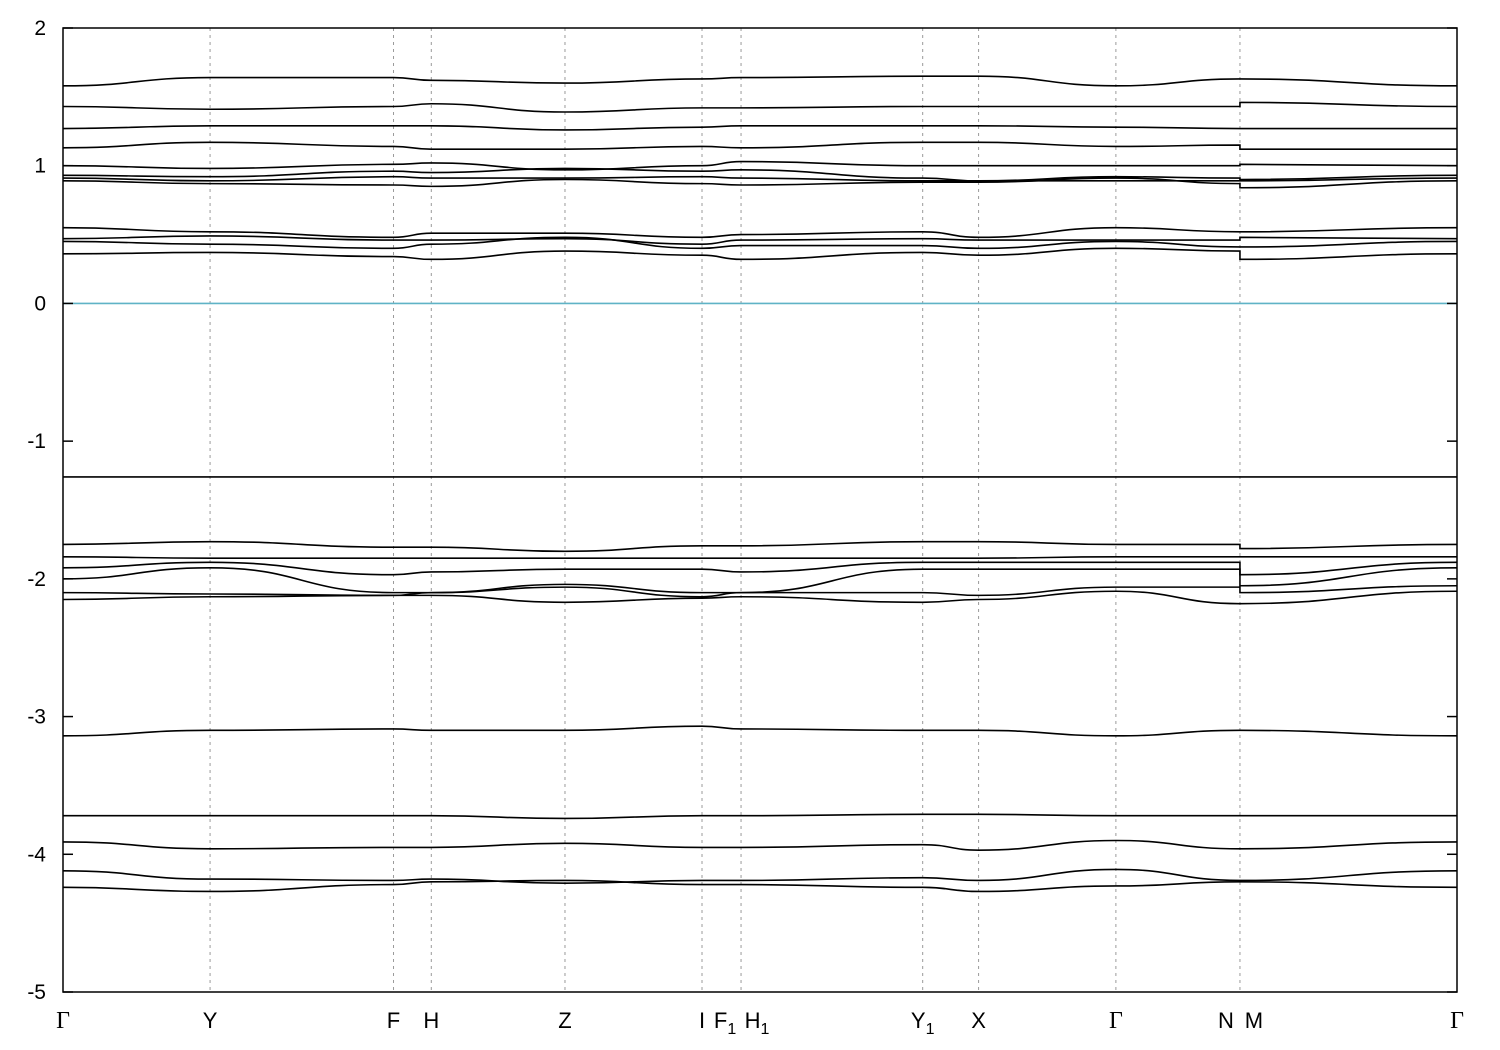 The height and width of the screenshot is (1050, 1500). What do you see at coordinates (36, 441) in the screenshot?
I see `y-tick-label: -1` at bounding box center [36, 441].